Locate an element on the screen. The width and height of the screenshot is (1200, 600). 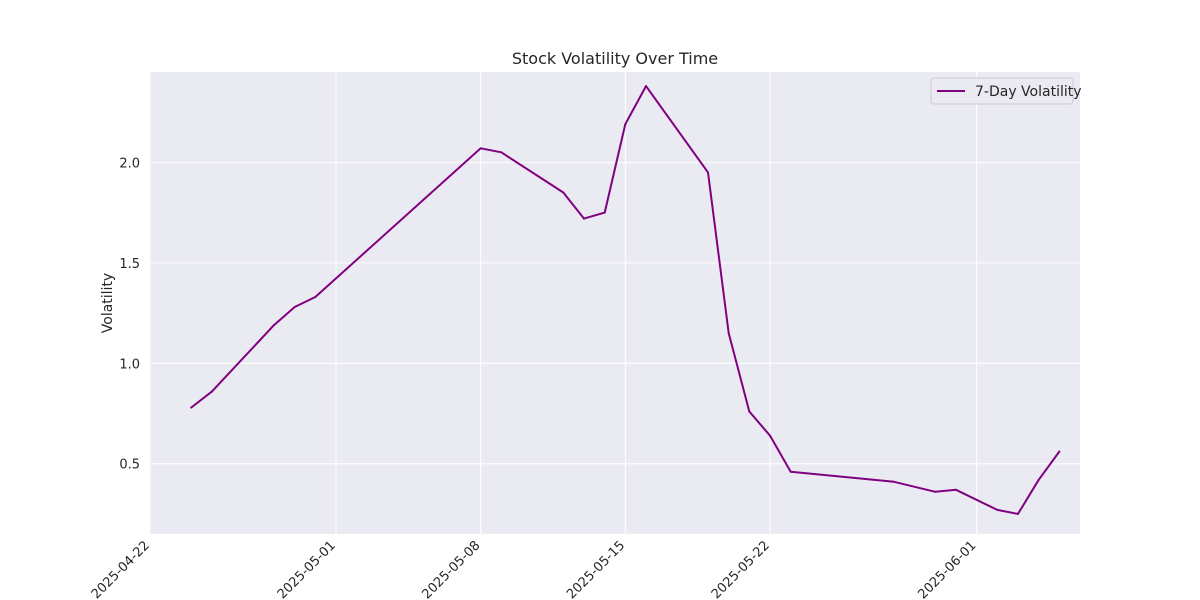
legend-label: 7-Day Volatility is located at coordinates (1028, 92).